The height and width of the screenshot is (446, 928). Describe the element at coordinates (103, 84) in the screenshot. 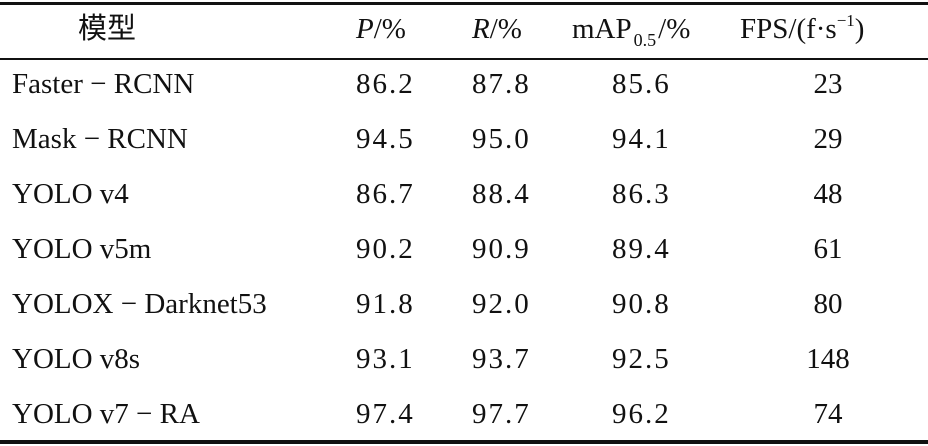

I see `cell-model: Faster − RCNN` at that location.